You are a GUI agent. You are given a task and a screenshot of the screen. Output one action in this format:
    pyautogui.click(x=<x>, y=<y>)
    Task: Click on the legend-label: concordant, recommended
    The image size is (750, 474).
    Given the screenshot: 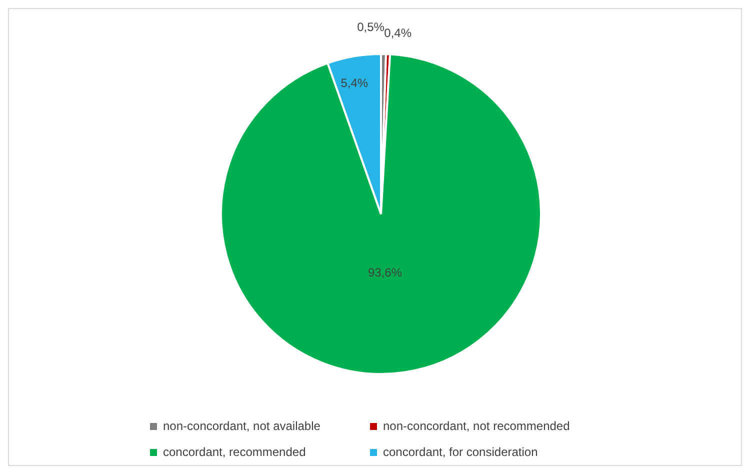 What is the action you would take?
    pyautogui.click(x=234, y=452)
    